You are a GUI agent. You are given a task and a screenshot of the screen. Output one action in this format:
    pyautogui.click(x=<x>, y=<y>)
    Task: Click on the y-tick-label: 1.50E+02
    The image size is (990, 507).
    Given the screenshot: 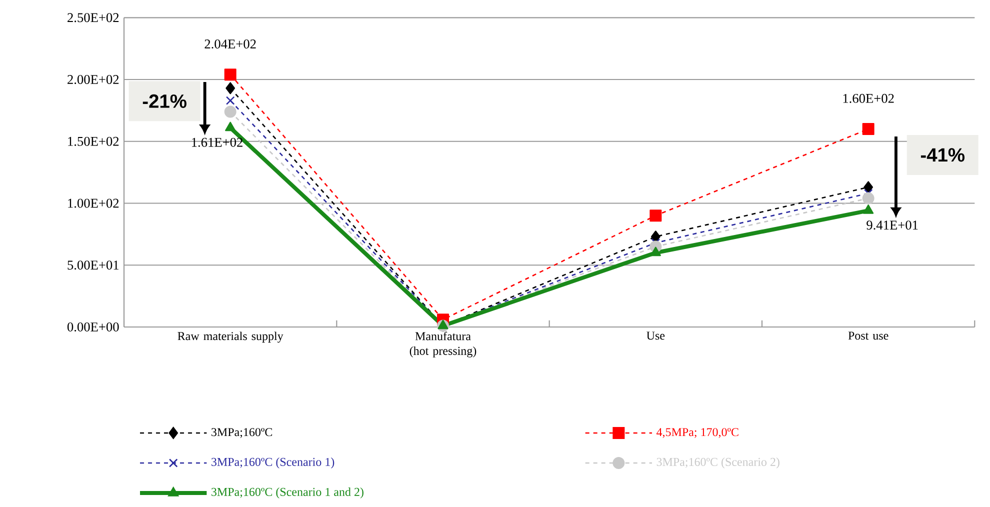 What is the action you would take?
    pyautogui.click(x=93, y=141)
    